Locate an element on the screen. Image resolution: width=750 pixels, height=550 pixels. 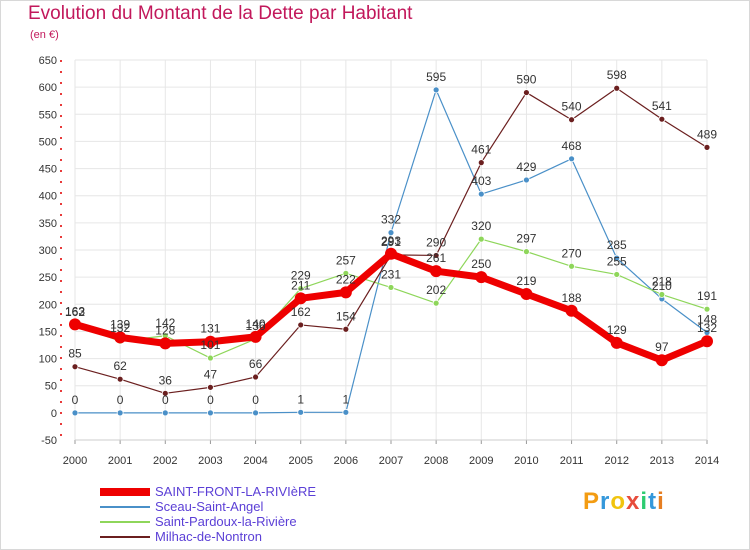
data-label: 257 is located at coordinates (346, 260).